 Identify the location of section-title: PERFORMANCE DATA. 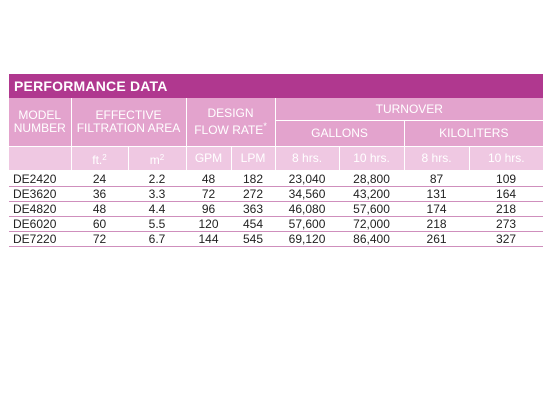
(276, 86).